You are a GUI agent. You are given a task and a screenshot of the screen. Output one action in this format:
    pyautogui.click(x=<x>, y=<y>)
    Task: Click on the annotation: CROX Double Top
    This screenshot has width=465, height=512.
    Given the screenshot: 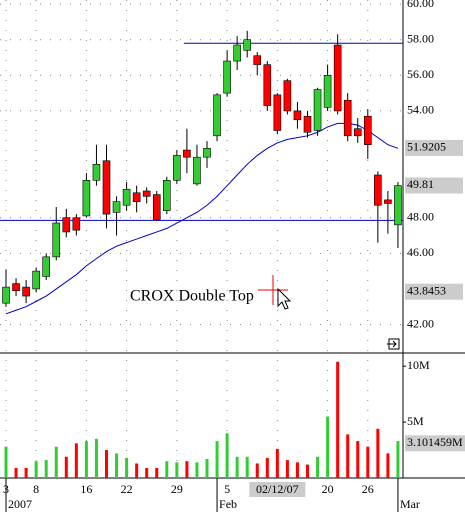 What is the action you would take?
    pyautogui.click(x=192, y=296)
    